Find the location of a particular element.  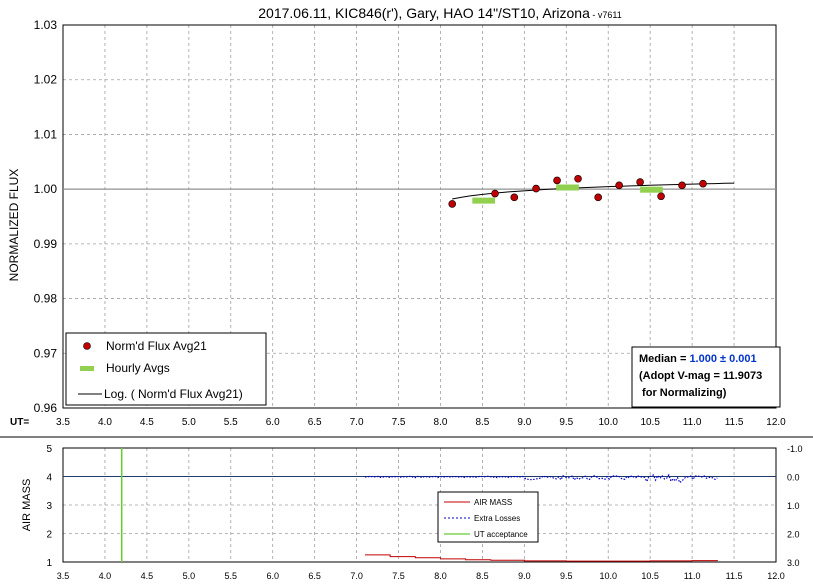

top-x-tick-label: 8.0 is located at coordinates (441, 422).